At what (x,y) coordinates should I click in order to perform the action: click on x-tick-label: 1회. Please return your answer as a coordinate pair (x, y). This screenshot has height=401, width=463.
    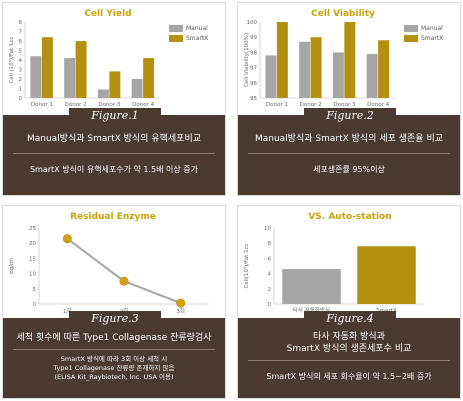
    Looking at the image, I should click on (67, 311).